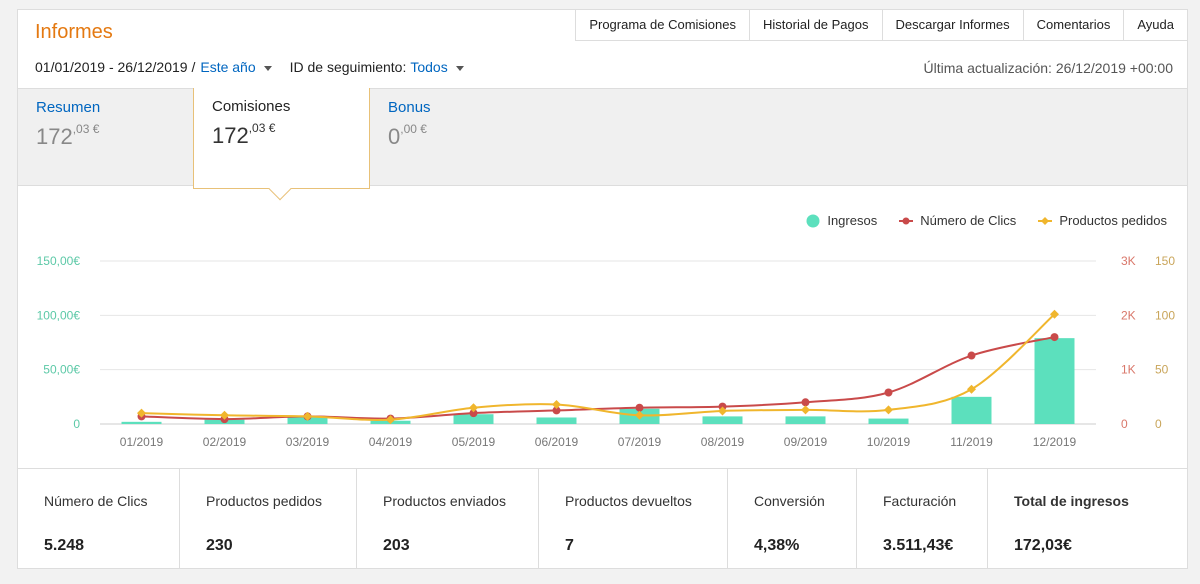 The image size is (1200, 584). What do you see at coordinates (557, 442) in the screenshot?
I see `x-tick-label: 06/2019` at bounding box center [557, 442].